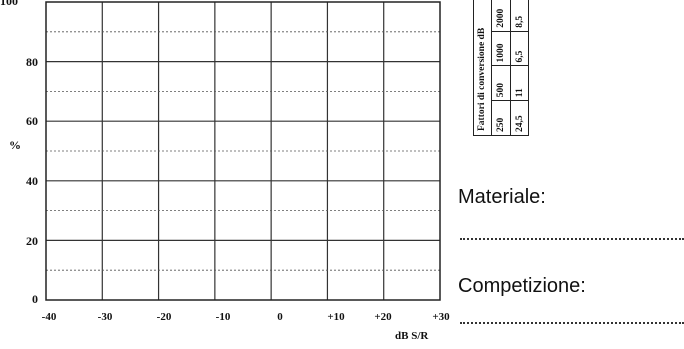 The height and width of the screenshot is (349, 684). I want to click on frequency-cell: 2000, so click(501, 18).